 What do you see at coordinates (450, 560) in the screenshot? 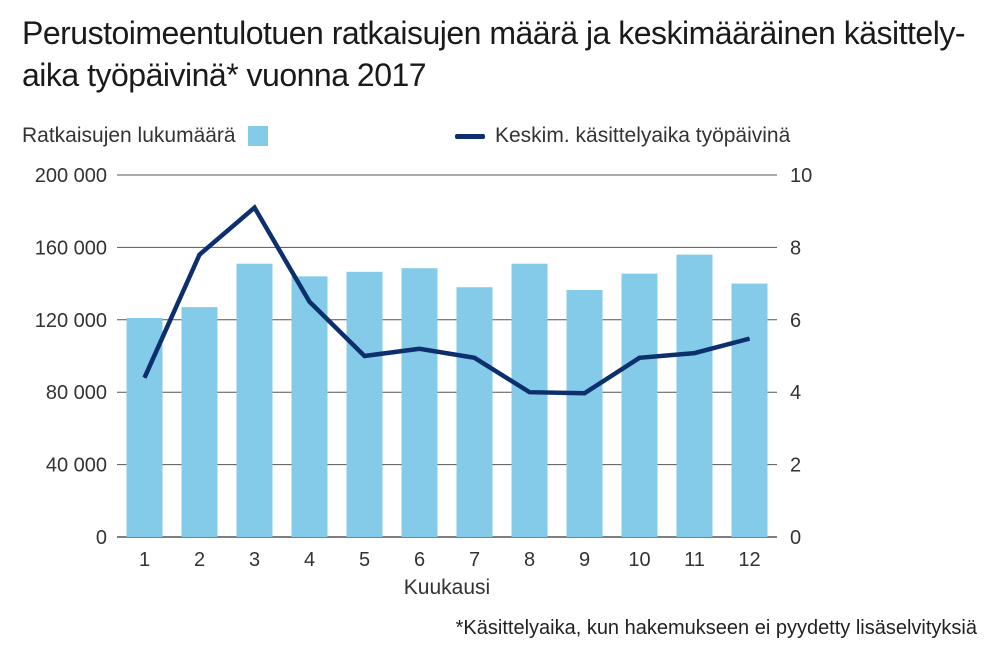
I see `x-axis-ticks: 1 2 3 4 5 6 7 8 9 10 11 12` at bounding box center [450, 560].